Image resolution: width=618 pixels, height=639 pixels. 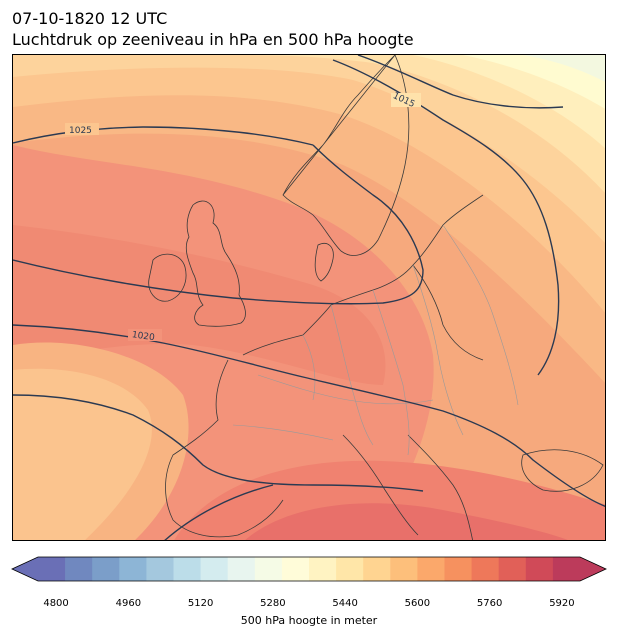 What do you see at coordinates (80, 131) in the screenshot?
I see `isobar-label-1025: 1025` at bounding box center [80, 131].